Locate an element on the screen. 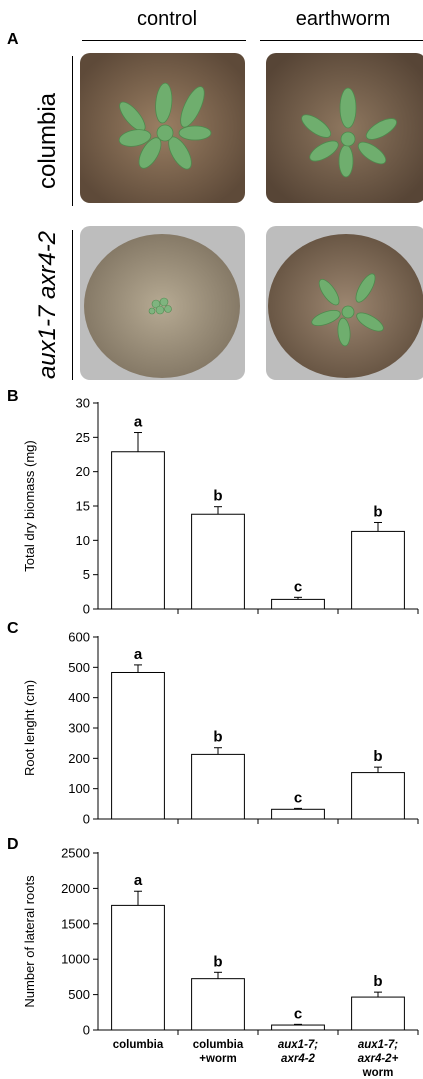 This screenshot has width=423, height=1079. plant-rosette-tiny is located at coordinates (162, 303).